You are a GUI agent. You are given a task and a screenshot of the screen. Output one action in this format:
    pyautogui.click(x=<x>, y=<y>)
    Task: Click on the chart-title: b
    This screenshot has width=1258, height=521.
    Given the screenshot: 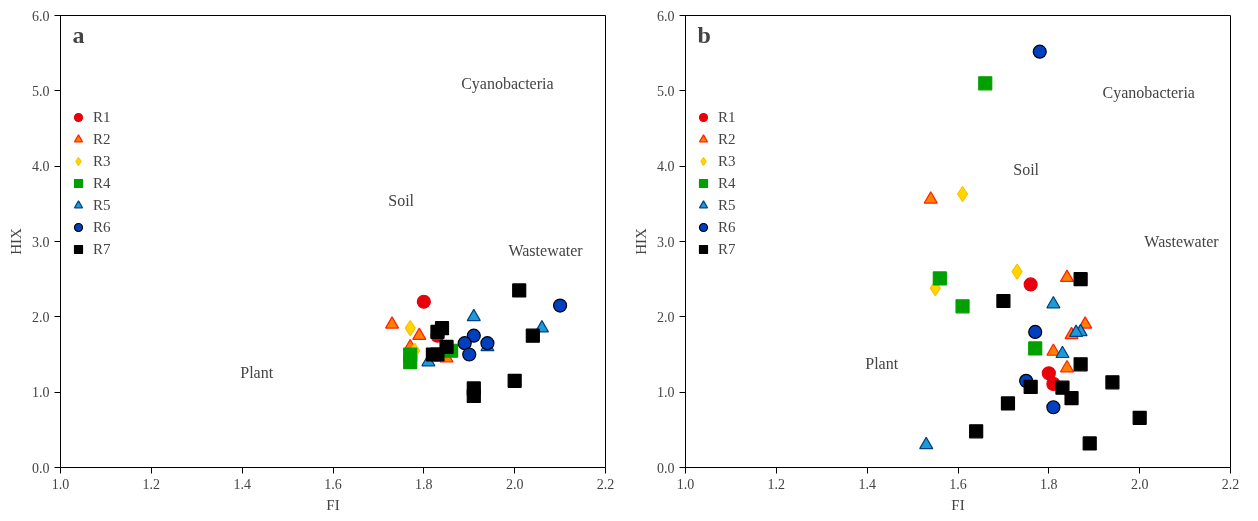 What is the action you would take?
    pyautogui.click(x=704, y=34)
    